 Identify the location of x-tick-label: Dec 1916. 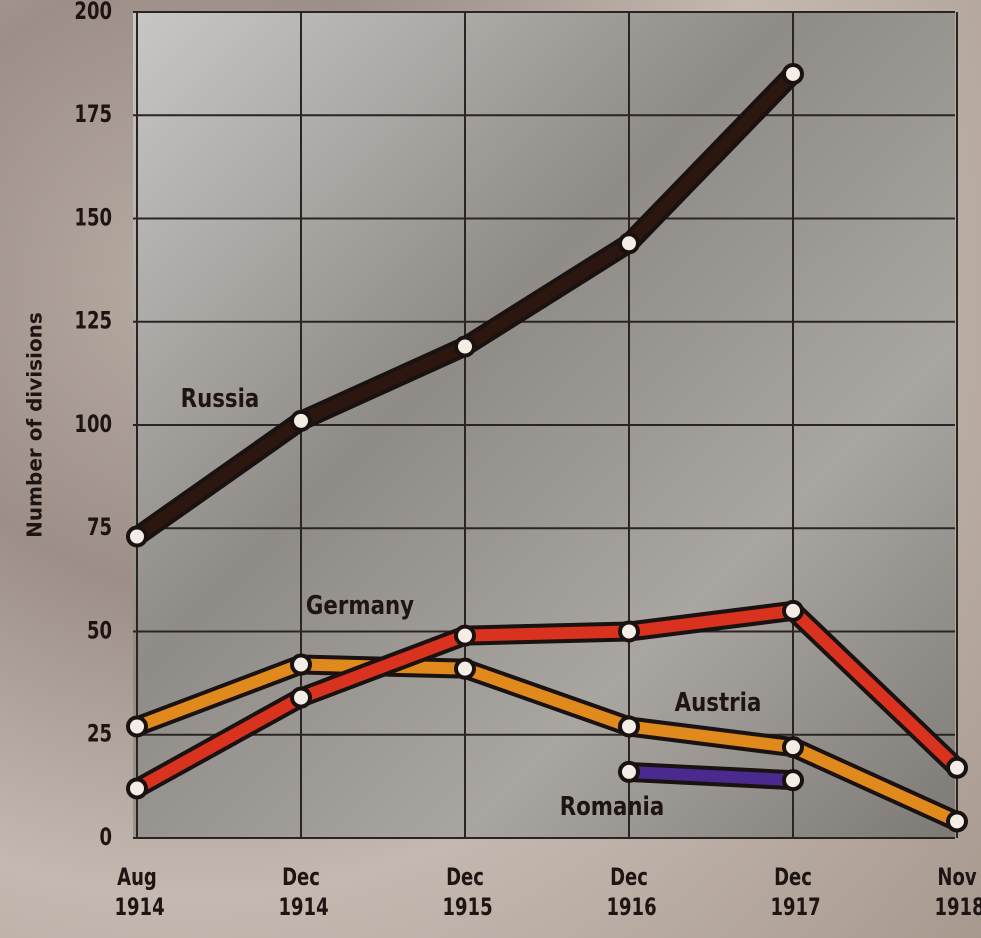
(631, 892).